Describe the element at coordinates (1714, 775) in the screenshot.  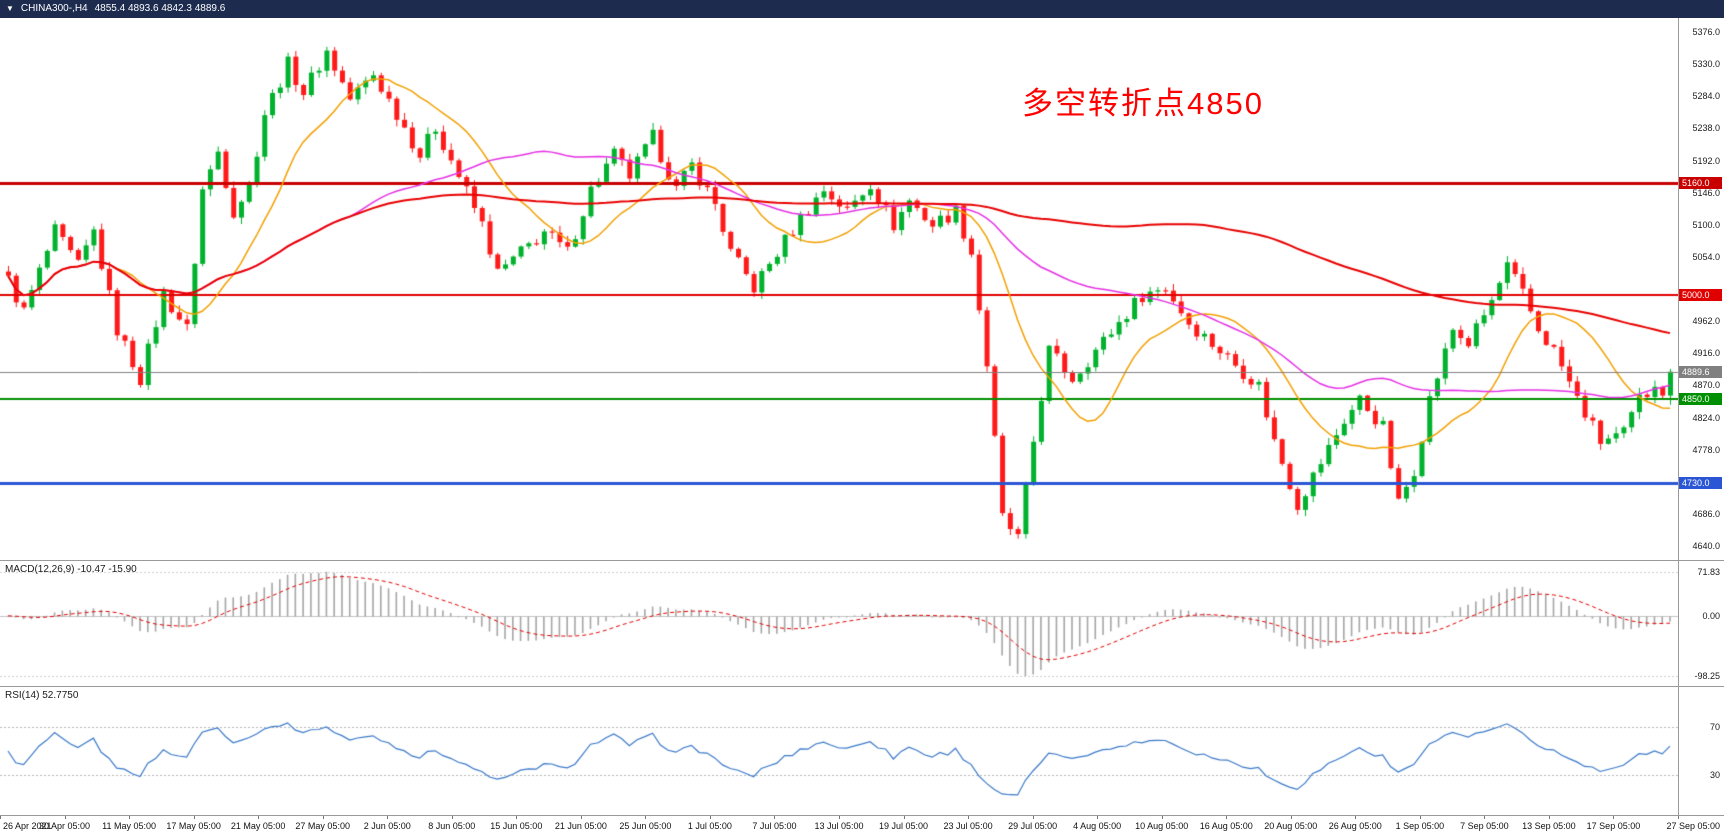
I see `rsi-tick-label: 30` at that location.